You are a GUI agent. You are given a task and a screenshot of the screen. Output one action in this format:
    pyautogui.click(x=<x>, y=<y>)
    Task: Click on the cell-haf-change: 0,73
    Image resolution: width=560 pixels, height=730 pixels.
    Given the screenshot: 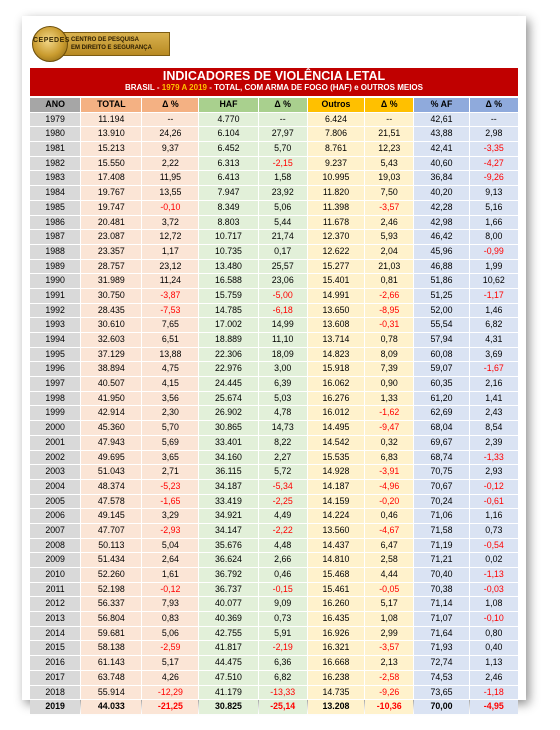 What is the action you would take?
    pyautogui.click(x=282, y=619)
    